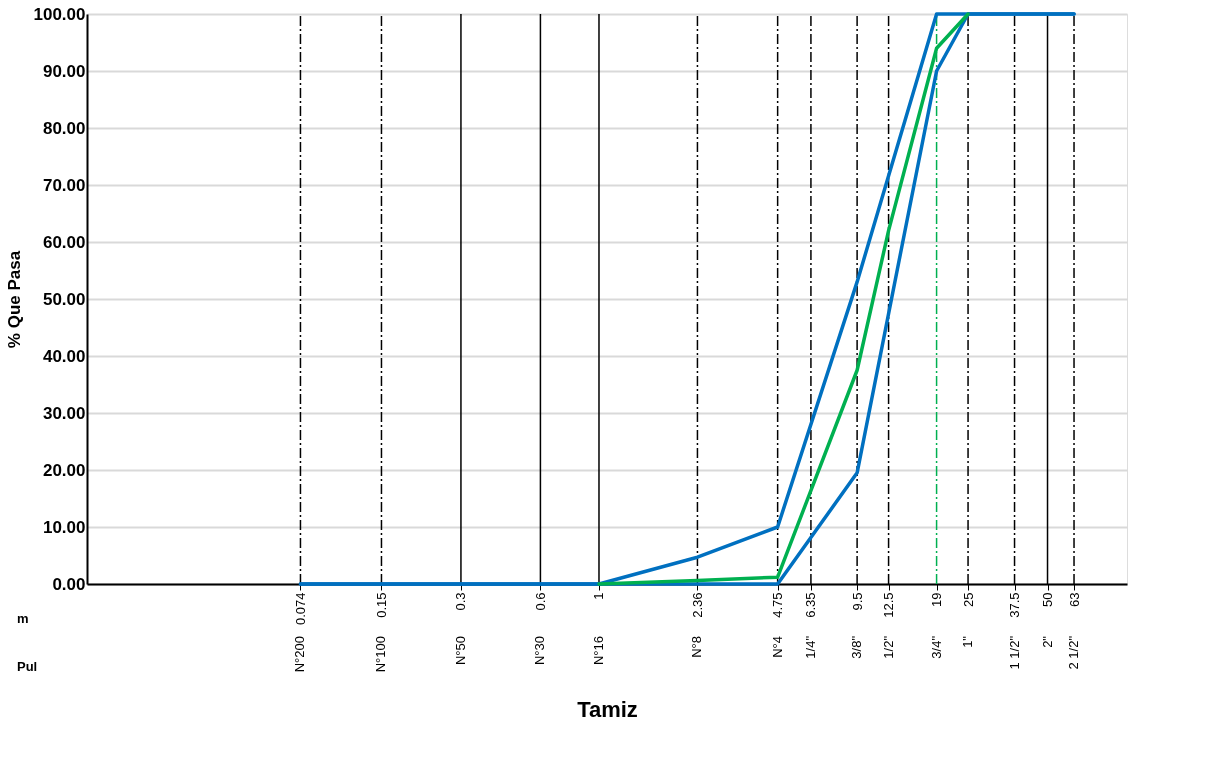 The height and width of the screenshot is (767, 1208). Describe the element at coordinates (810, 647) in the screenshot. I see `text: 1/4"` at that location.